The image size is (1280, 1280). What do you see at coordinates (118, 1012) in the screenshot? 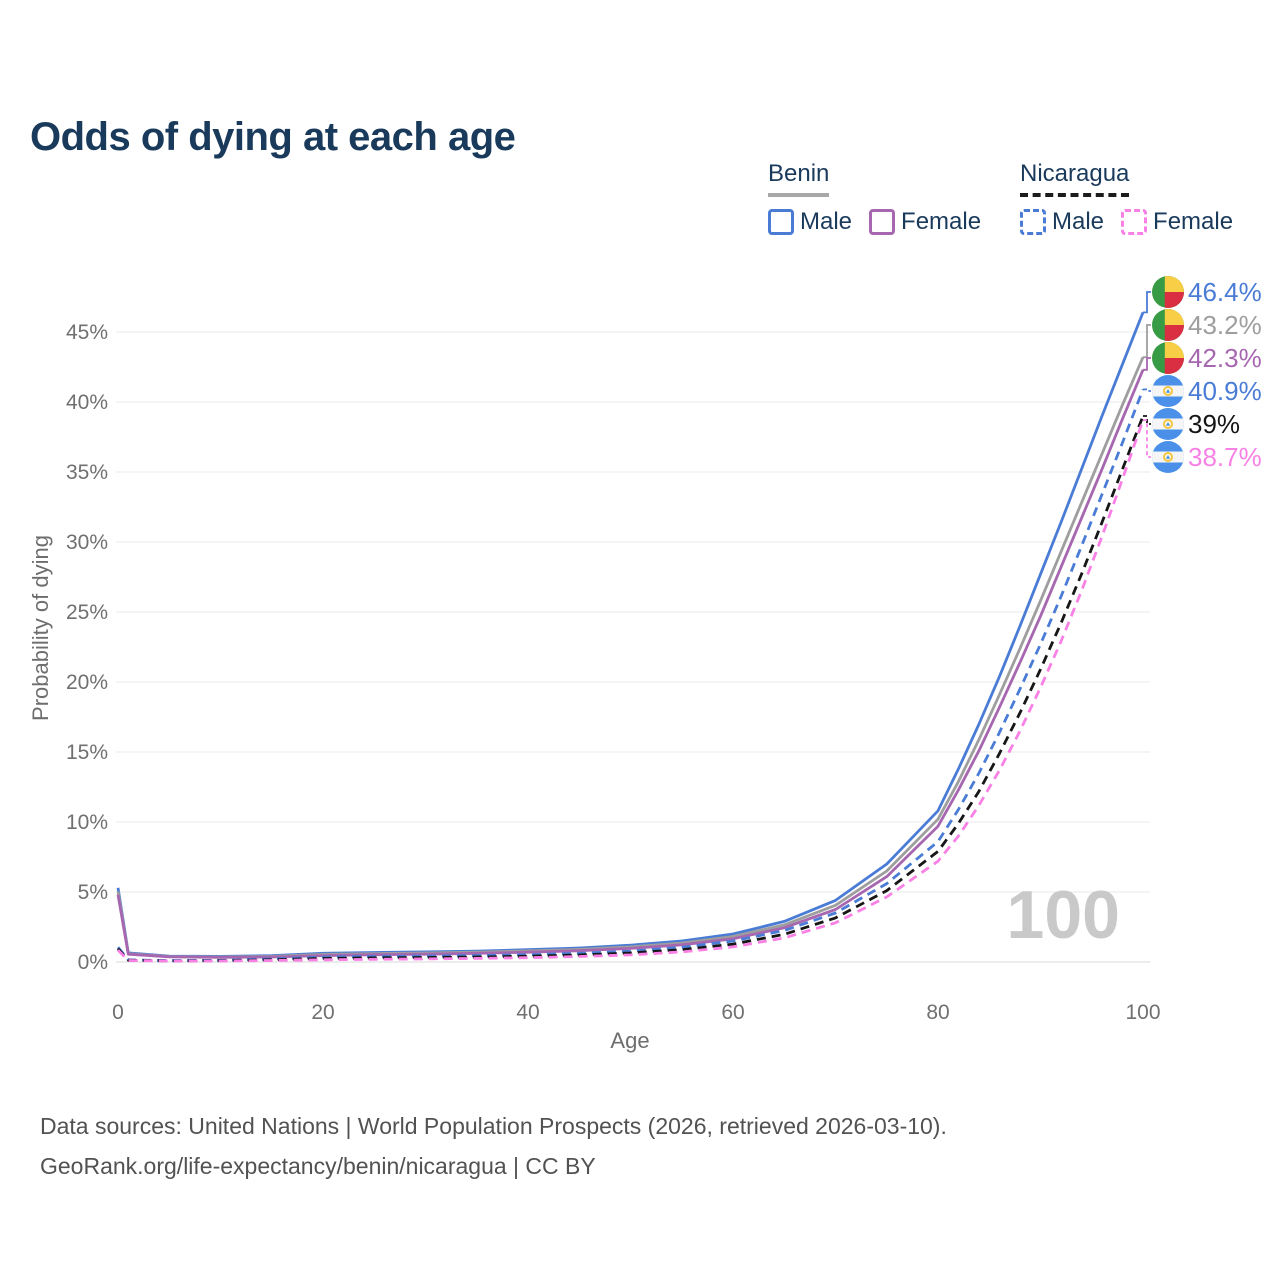
I see `x-tick-label: 0` at bounding box center [118, 1012].